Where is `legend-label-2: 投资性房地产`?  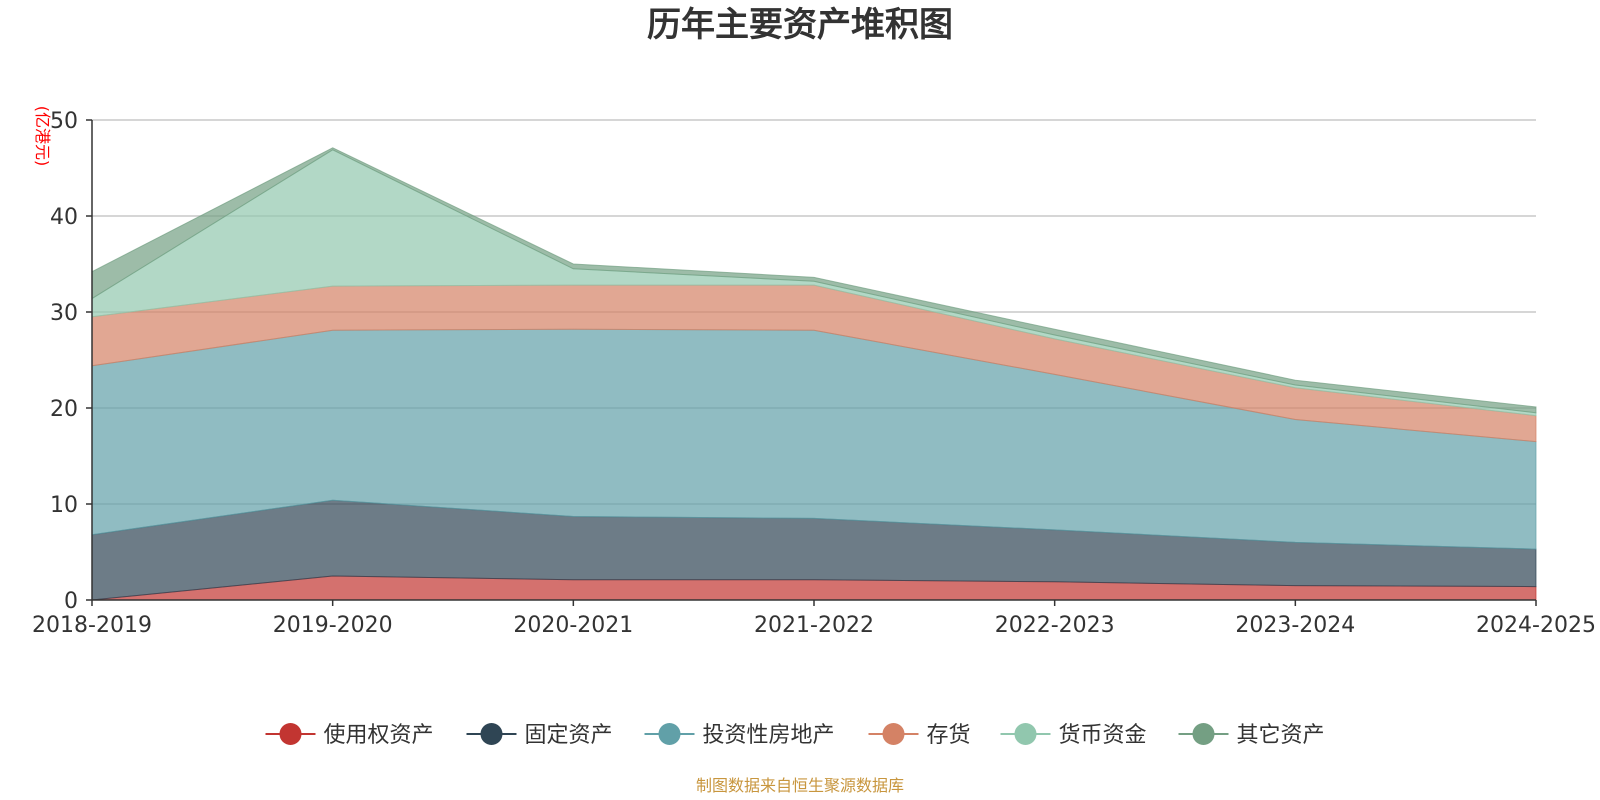 legend-label-2: 投资性房地产 is located at coordinates (769, 735).